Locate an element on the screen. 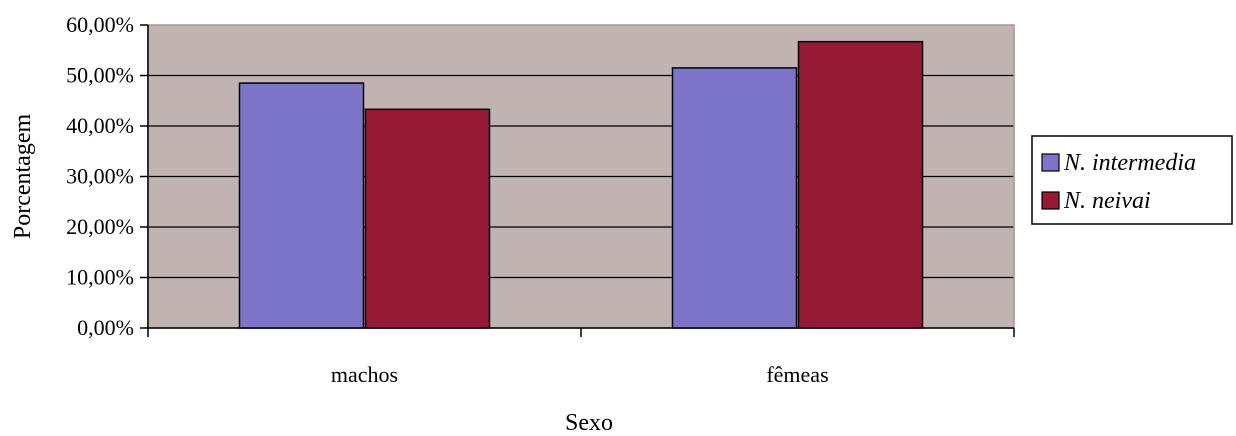 This screenshot has height=436, width=1236. x-axis: machos fêmeas is located at coordinates (581, 357).